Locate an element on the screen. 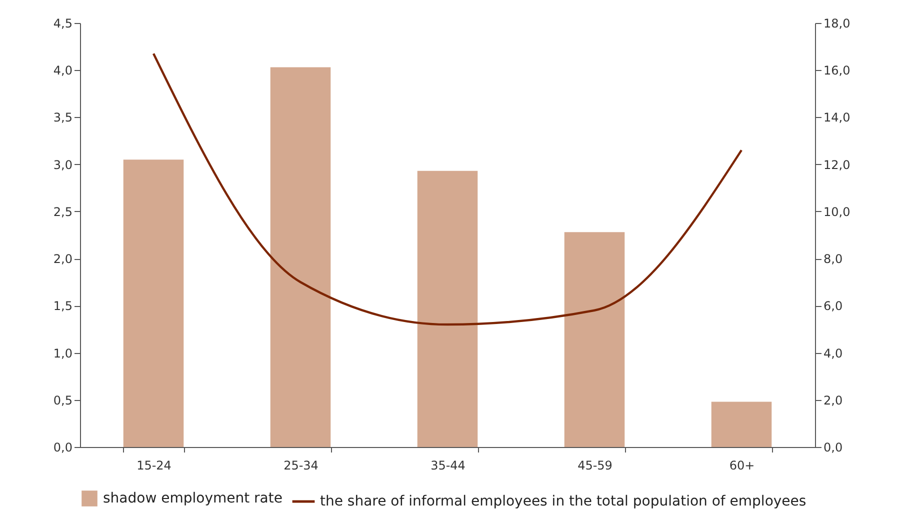  y2-tick-label: 18,0 is located at coordinates (837, 23).